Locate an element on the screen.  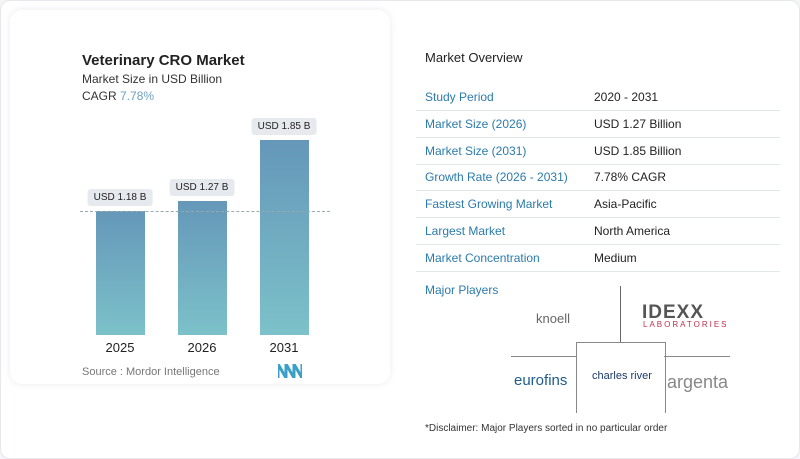
row-key: Market Size (2031) is located at coordinates (476, 150).